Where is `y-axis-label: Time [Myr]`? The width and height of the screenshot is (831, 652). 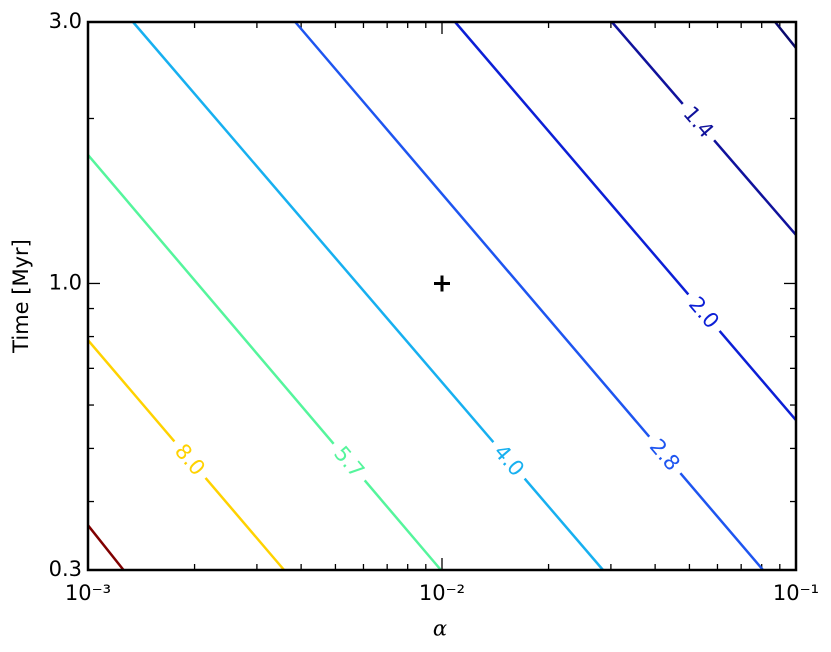
y-axis-label: Time [Myr] is located at coordinates (21, 296).